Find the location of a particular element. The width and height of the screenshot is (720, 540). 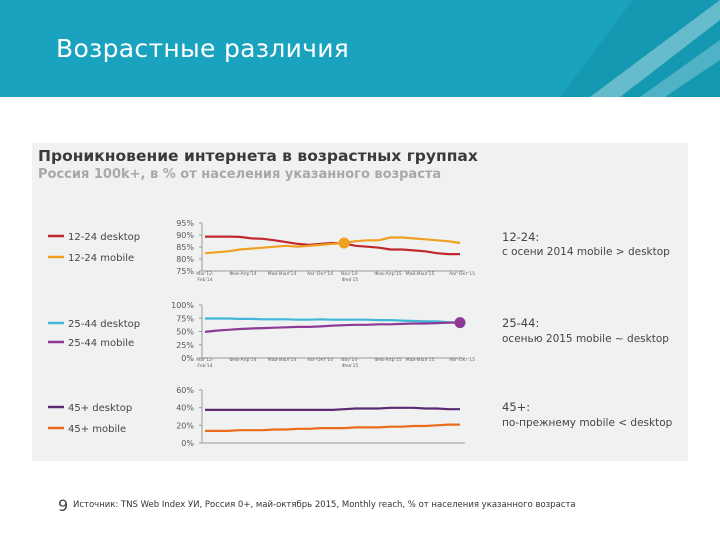

panel-1-legend-label: 12-24 mobile is located at coordinates (101, 258).